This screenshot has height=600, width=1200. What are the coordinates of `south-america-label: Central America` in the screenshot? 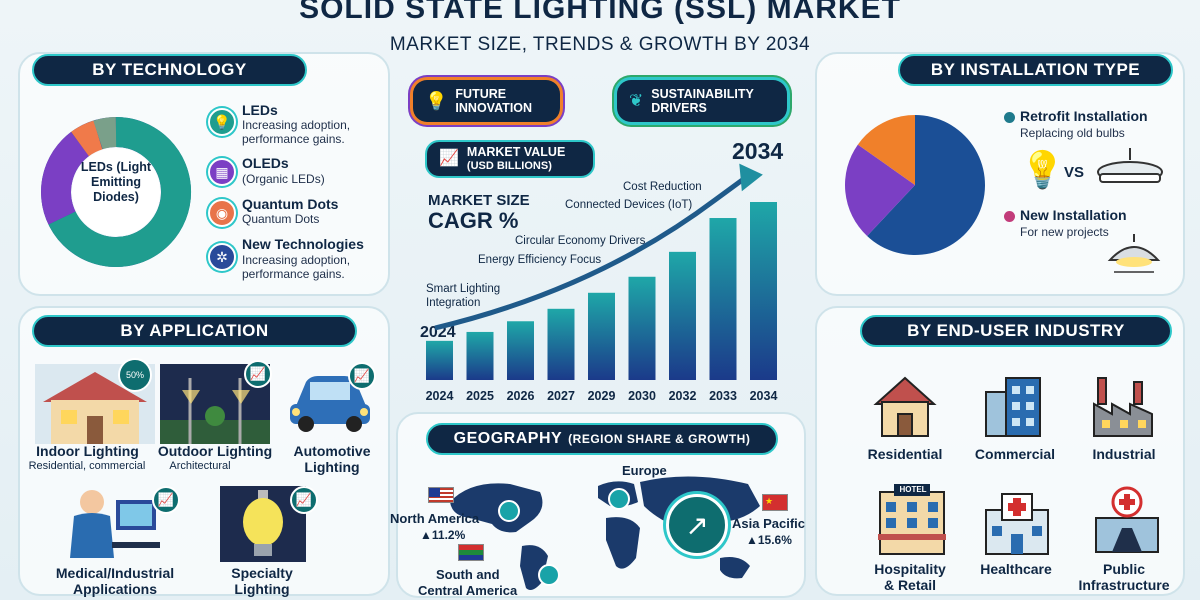 It's located at (468, 590).